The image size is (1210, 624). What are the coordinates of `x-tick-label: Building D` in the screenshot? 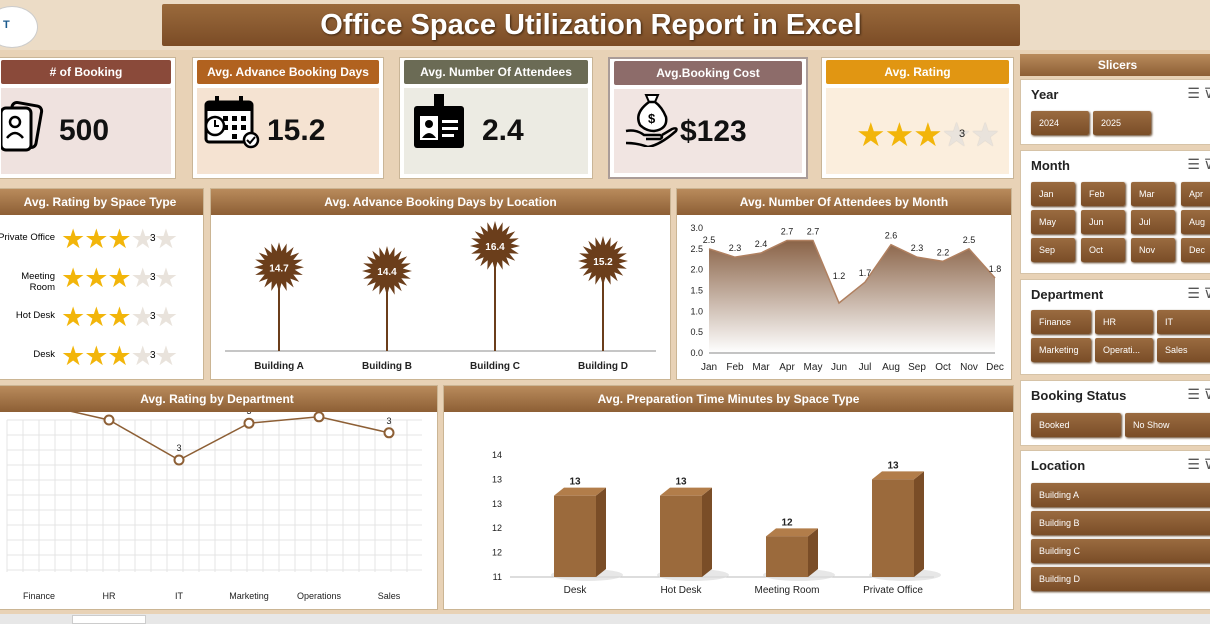 It's located at (603, 366).